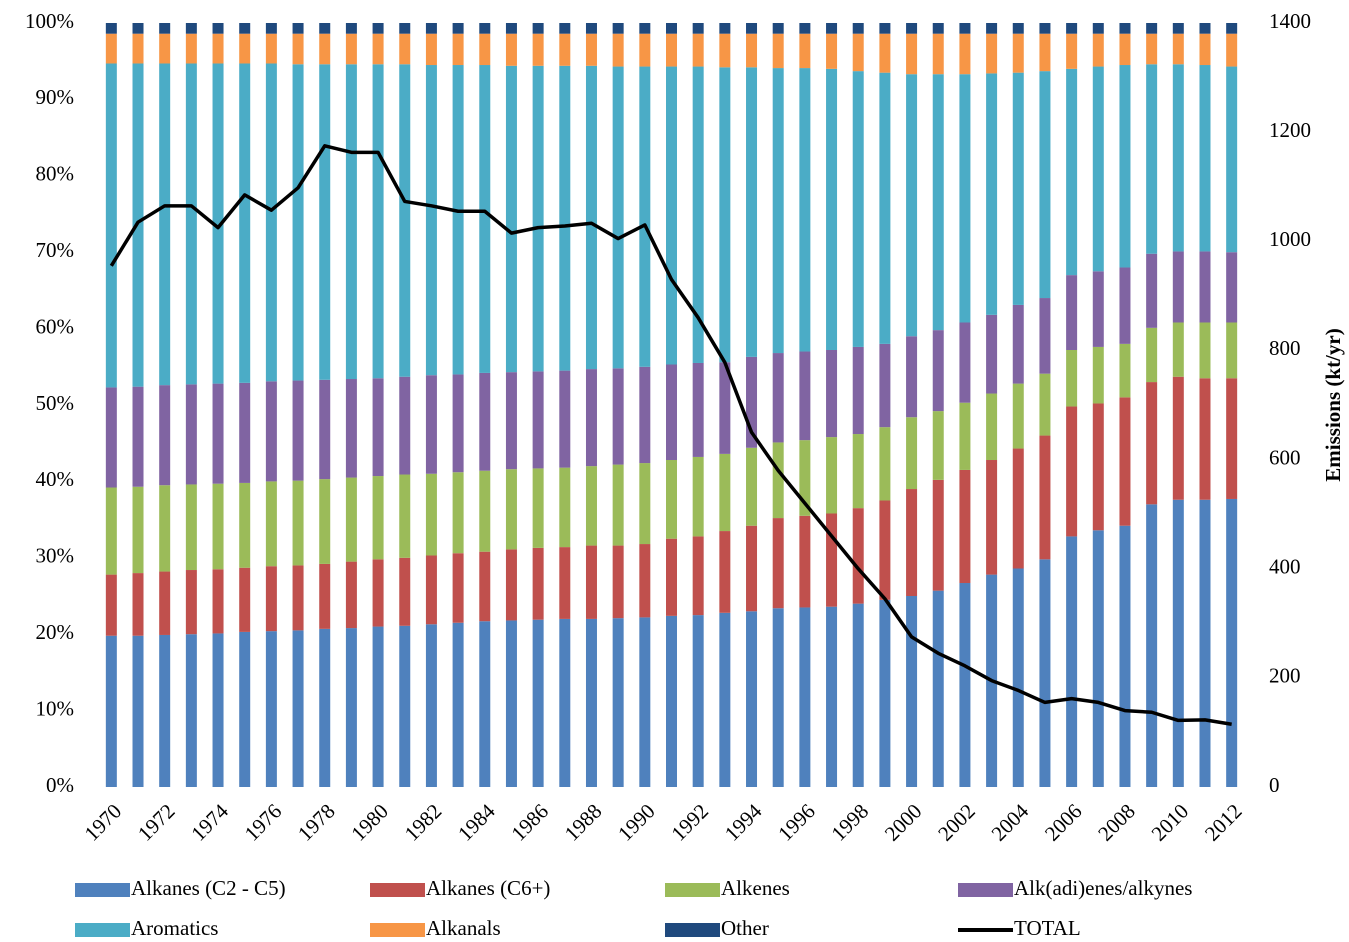 This screenshot has width=1349, height=942. What do you see at coordinates (55, 174) in the screenshot?
I see `y-tick-label: 80%` at bounding box center [55, 174].